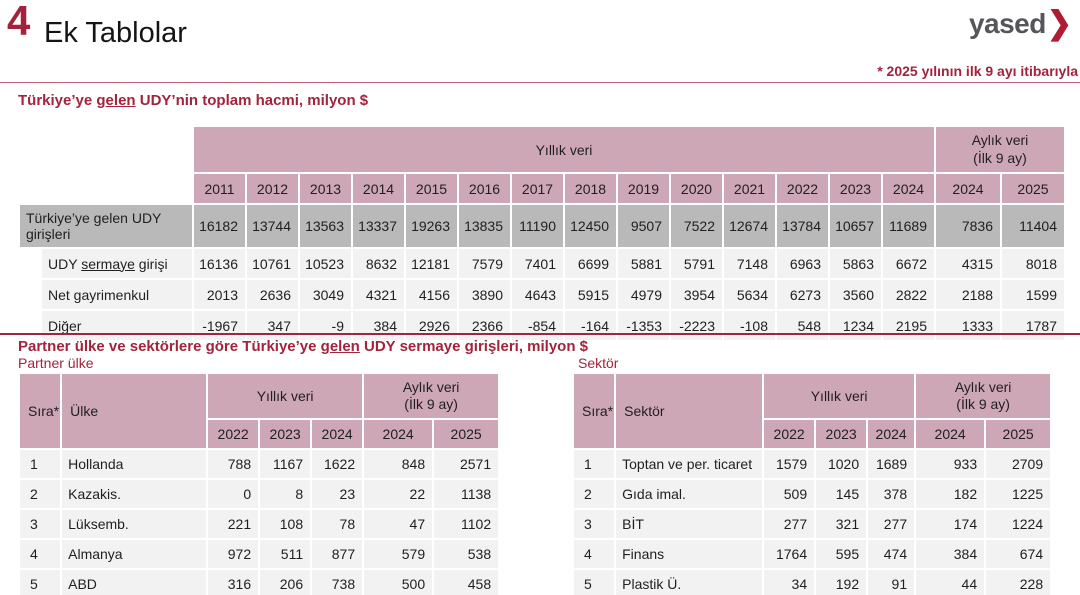 The image size is (1080, 595). I want to click on sector-table-label: Sektör, so click(598, 363).